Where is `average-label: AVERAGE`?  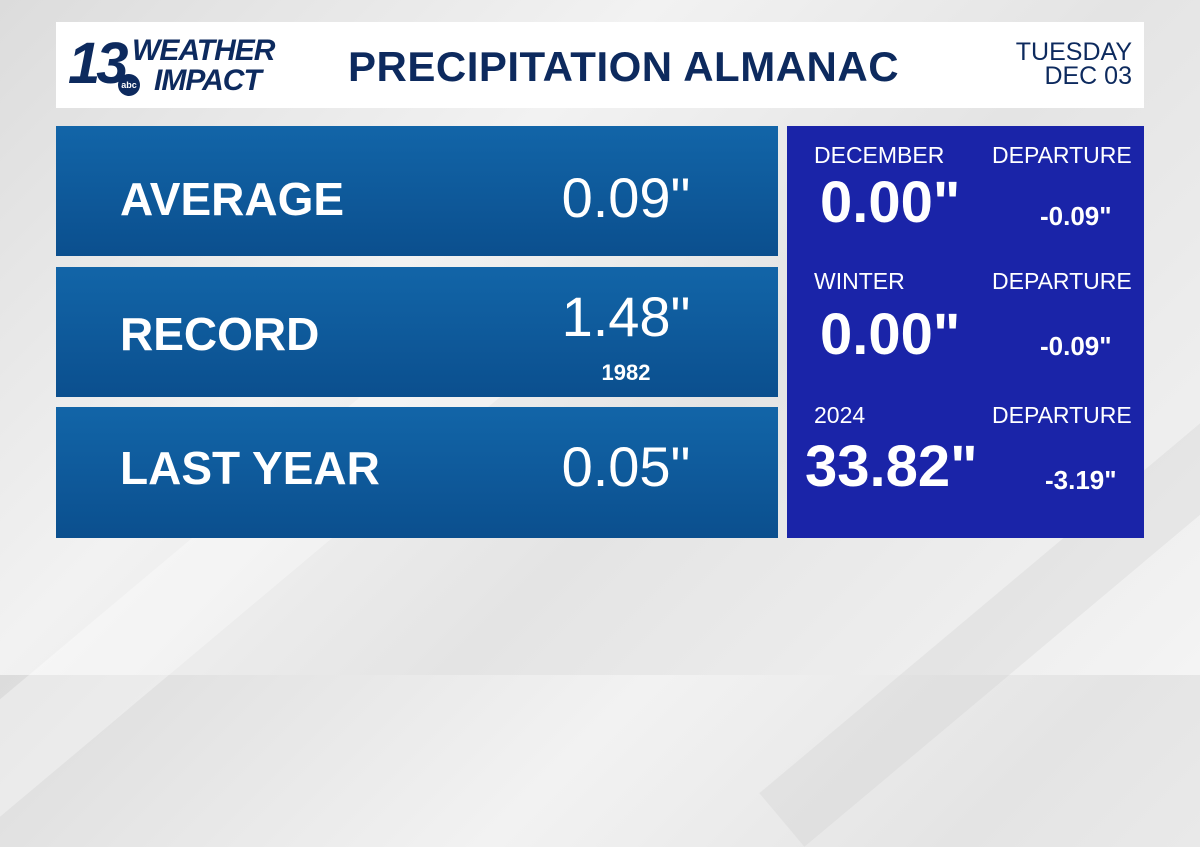
average-label: AVERAGE is located at coordinates (232, 199).